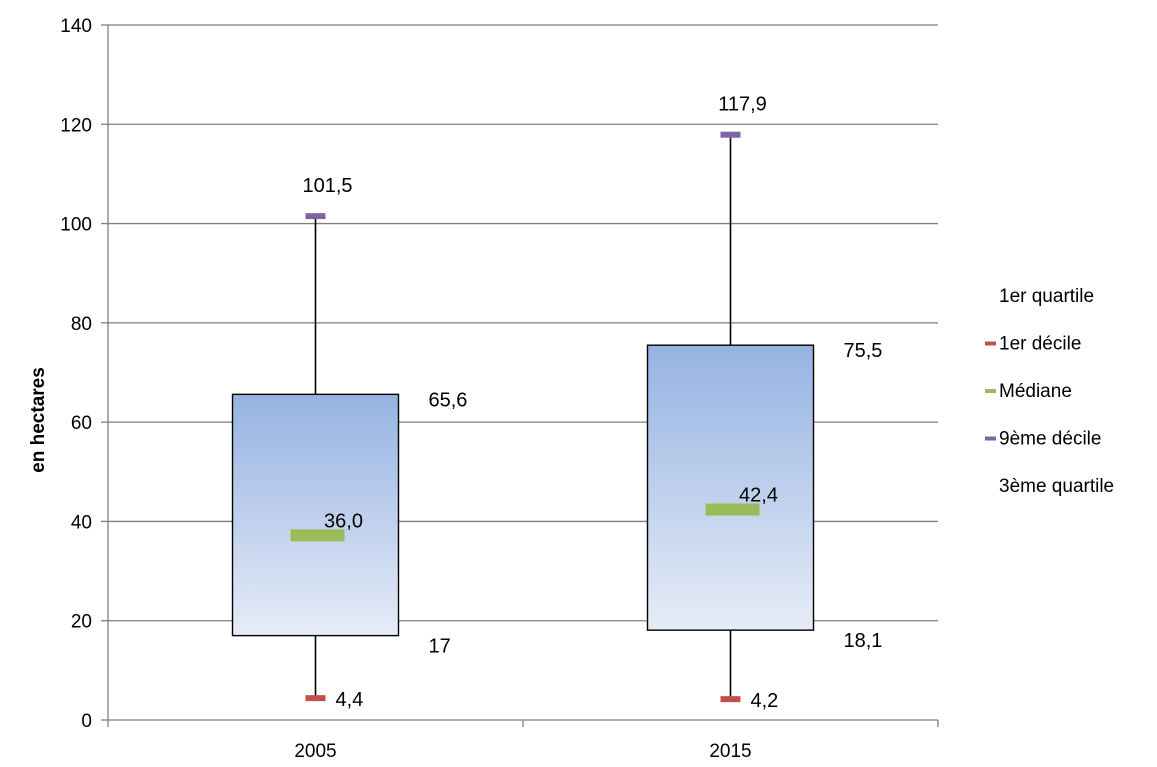 Image resolution: width=1157 pixels, height=767 pixels. Describe the element at coordinates (350, 700) in the screenshot. I see `label-first-decile: 4,4` at that location.